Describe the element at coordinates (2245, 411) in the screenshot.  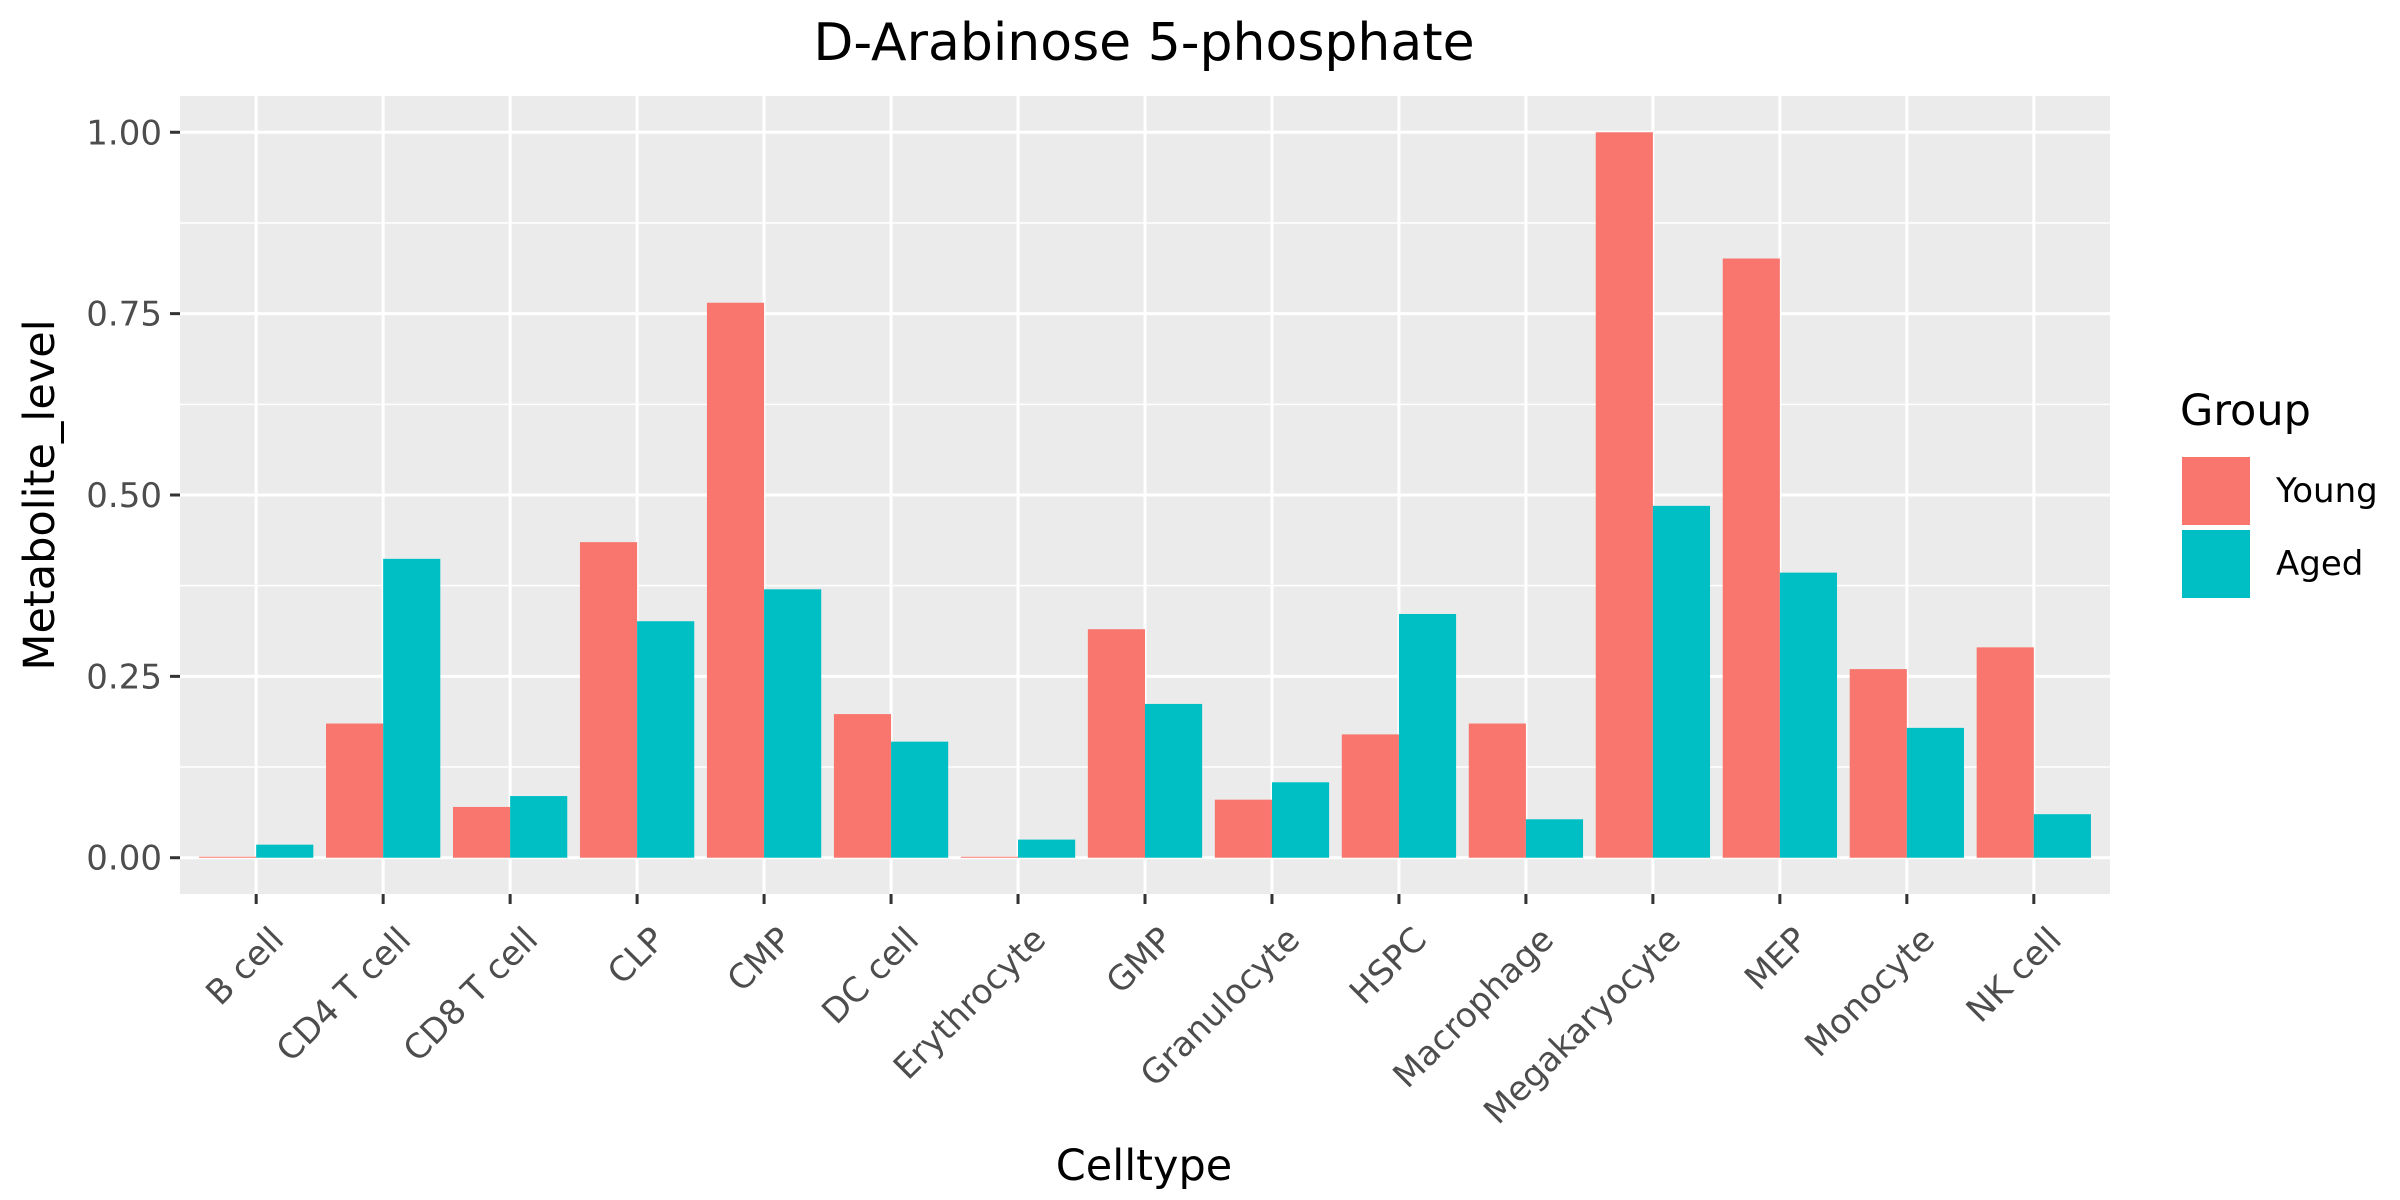
I see `legend-title: Group` at that location.